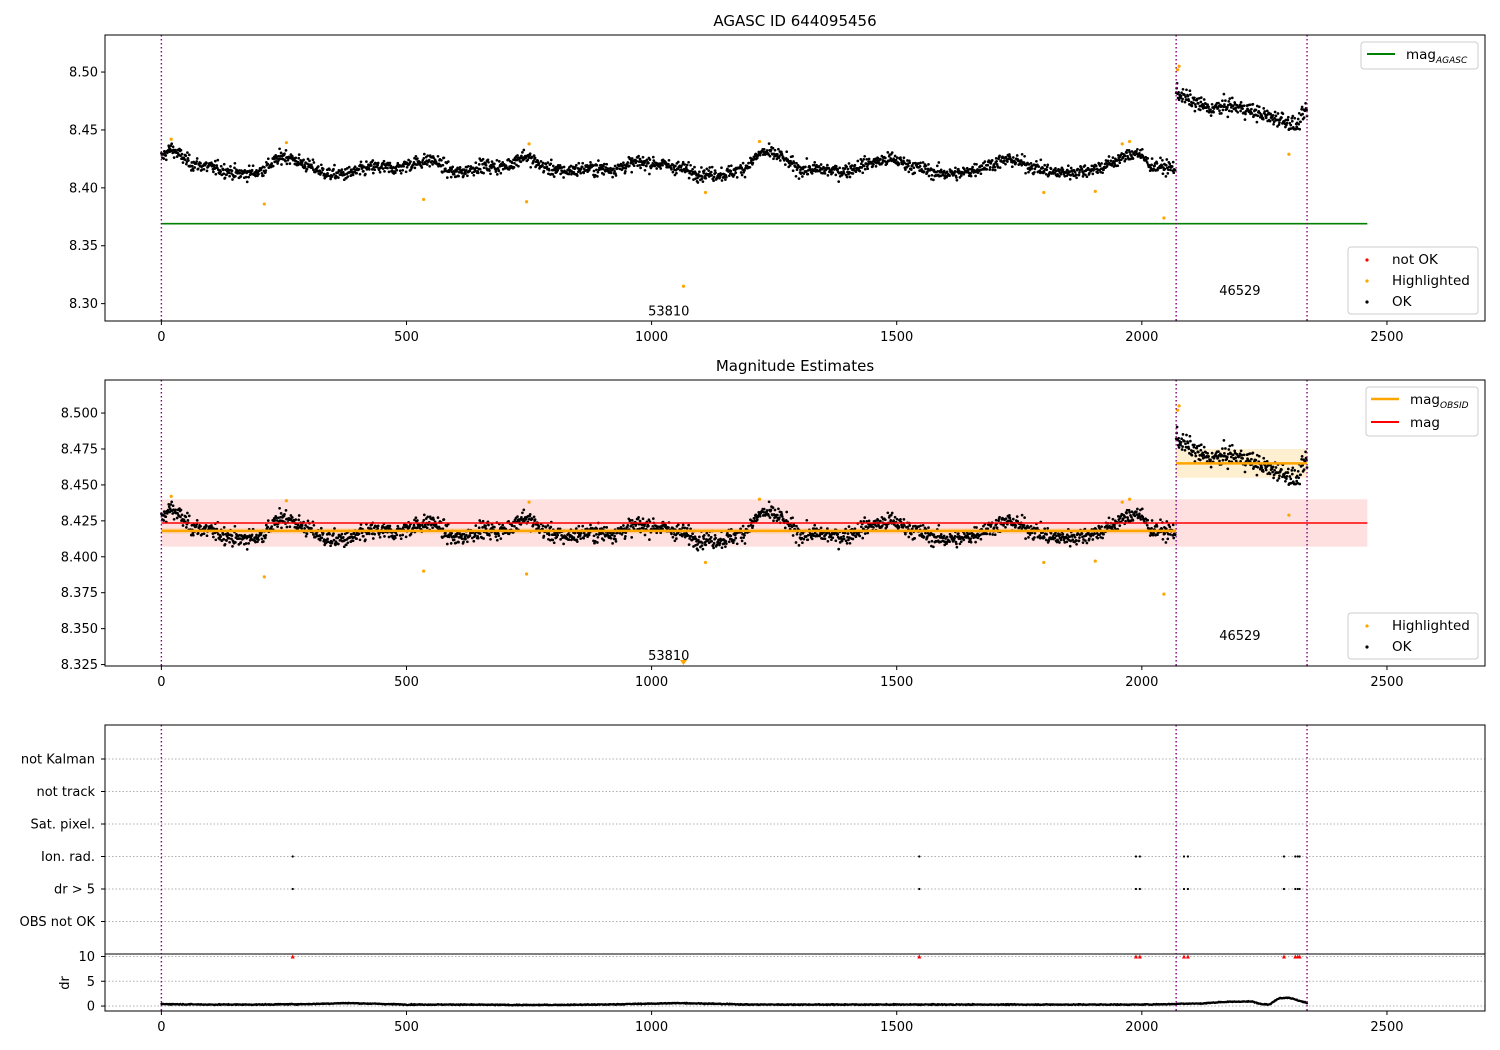 This screenshot has height=1050, width=1500. What do you see at coordinates (83, 73) in the screenshot?
I see `y-tick-label: 8.50` at bounding box center [83, 73].